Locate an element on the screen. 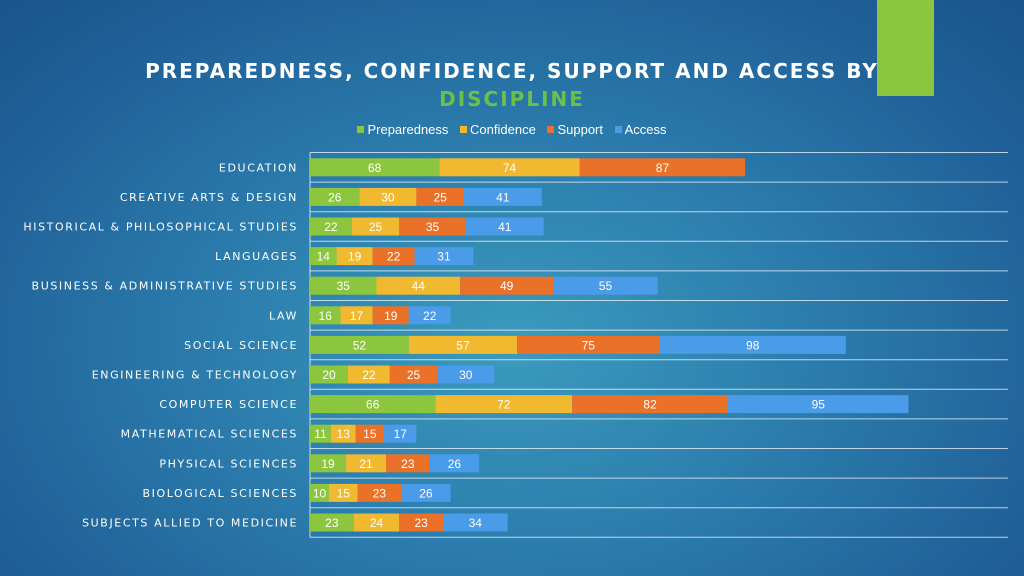 Image resolution: width=1024 pixels, height=576 pixels. data-label-subjects-allied-to-medicine-access: 34 is located at coordinates (476, 523).